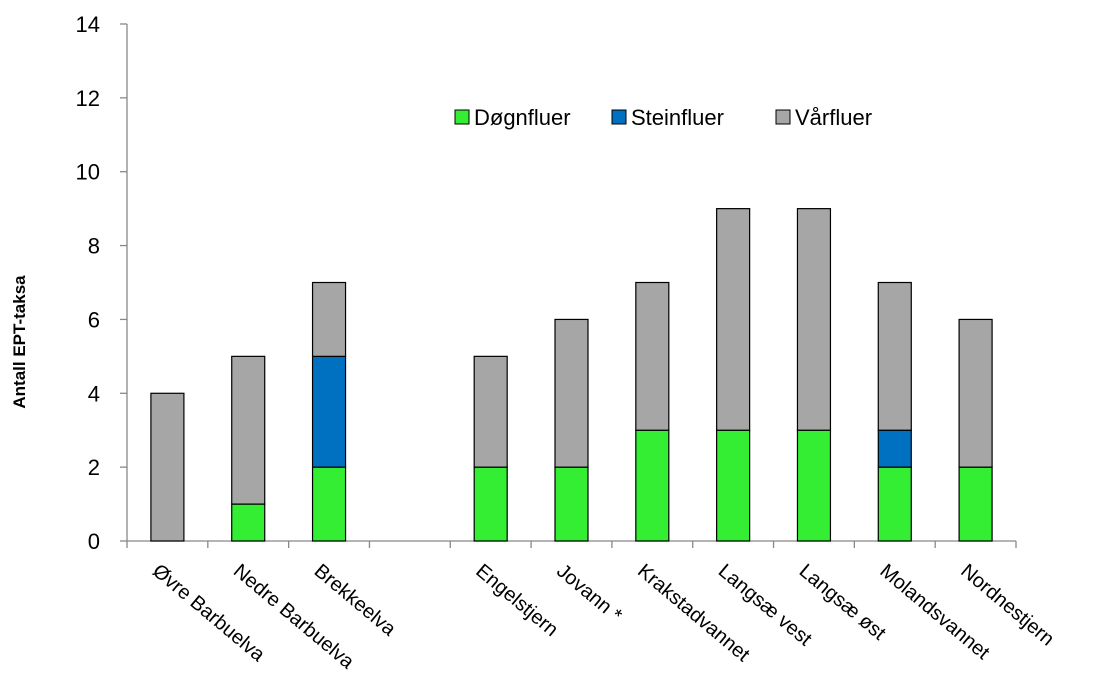 The image size is (1093, 677). What do you see at coordinates (88, 98) in the screenshot?
I see `y-tick-label: 12` at bounding box center [88, 98].